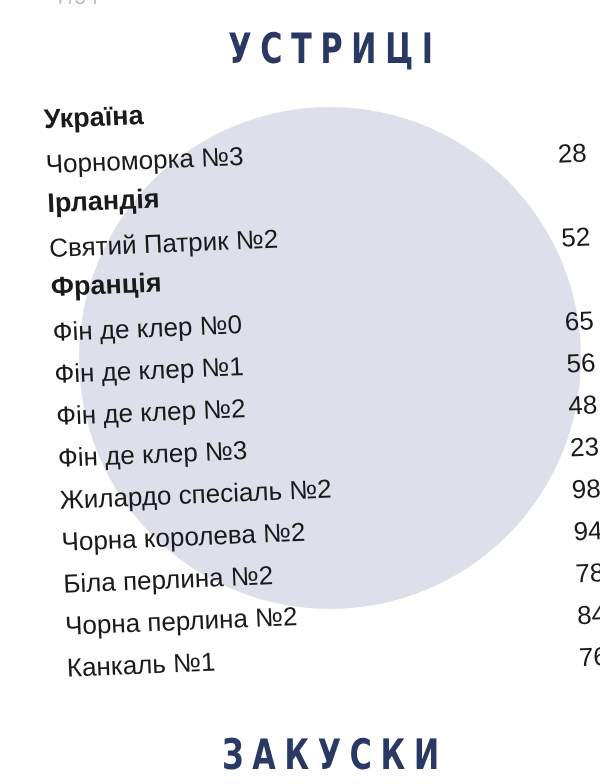 Image resolution: width=600 pixels, height=784 pixels. What do you see at coordinates (94, 117) in the screenshot?
I see `country-name: Україна` at bounding box center [94, 117].